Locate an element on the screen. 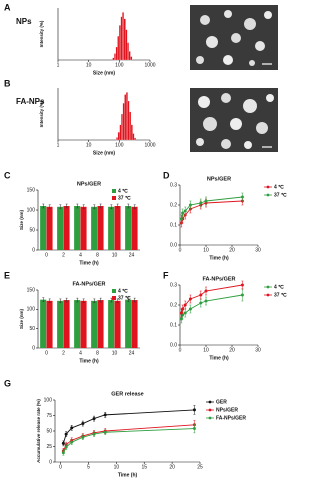 The image size is (320, 500). x-tick-label: 100 is located at coordinates (119, 65).